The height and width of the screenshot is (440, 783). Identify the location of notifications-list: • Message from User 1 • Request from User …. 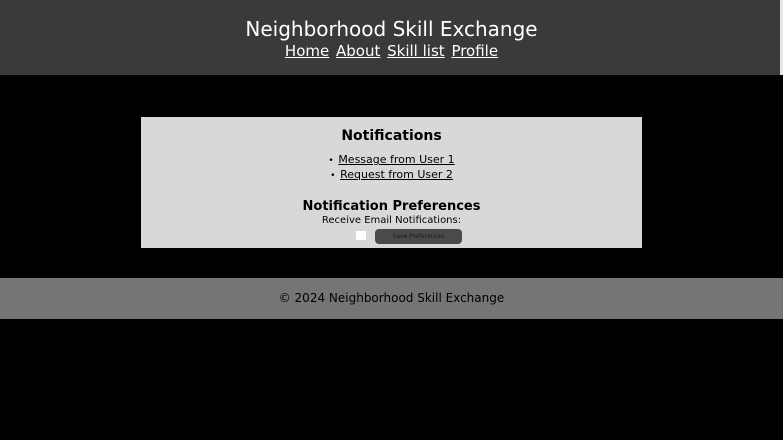
(391, 168).